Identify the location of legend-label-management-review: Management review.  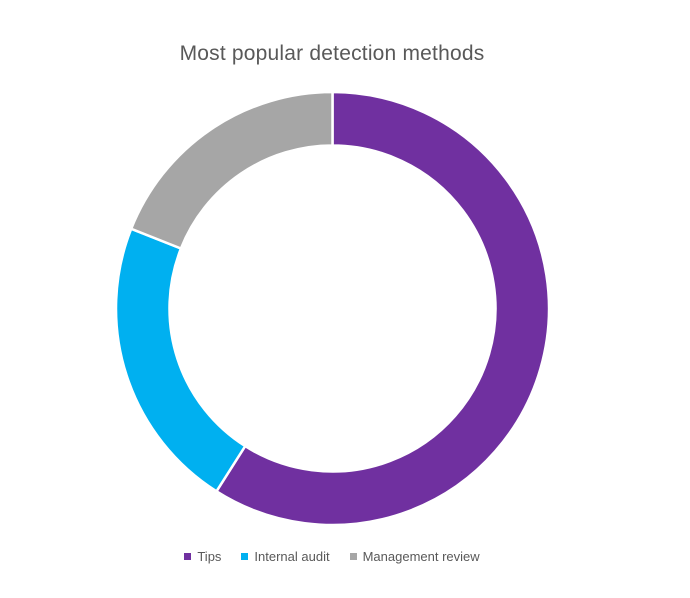
(421, 556).